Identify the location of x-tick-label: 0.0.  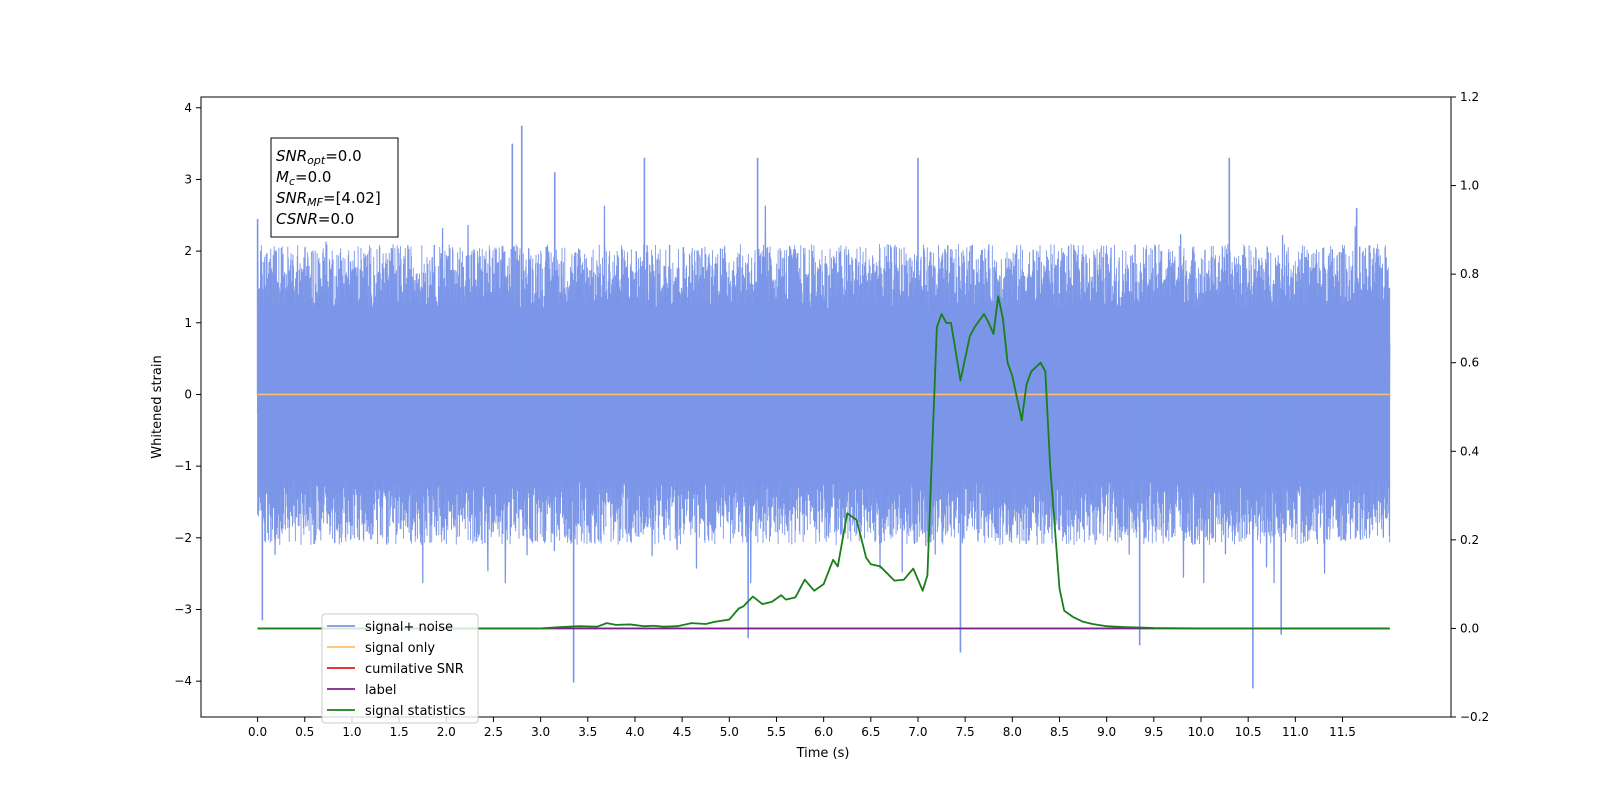
(257, 732).